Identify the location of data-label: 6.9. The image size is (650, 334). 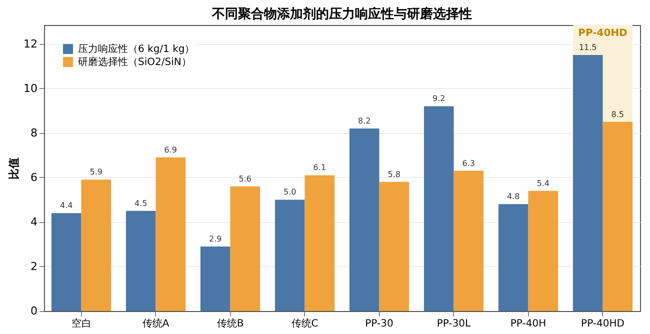
(171, 149).